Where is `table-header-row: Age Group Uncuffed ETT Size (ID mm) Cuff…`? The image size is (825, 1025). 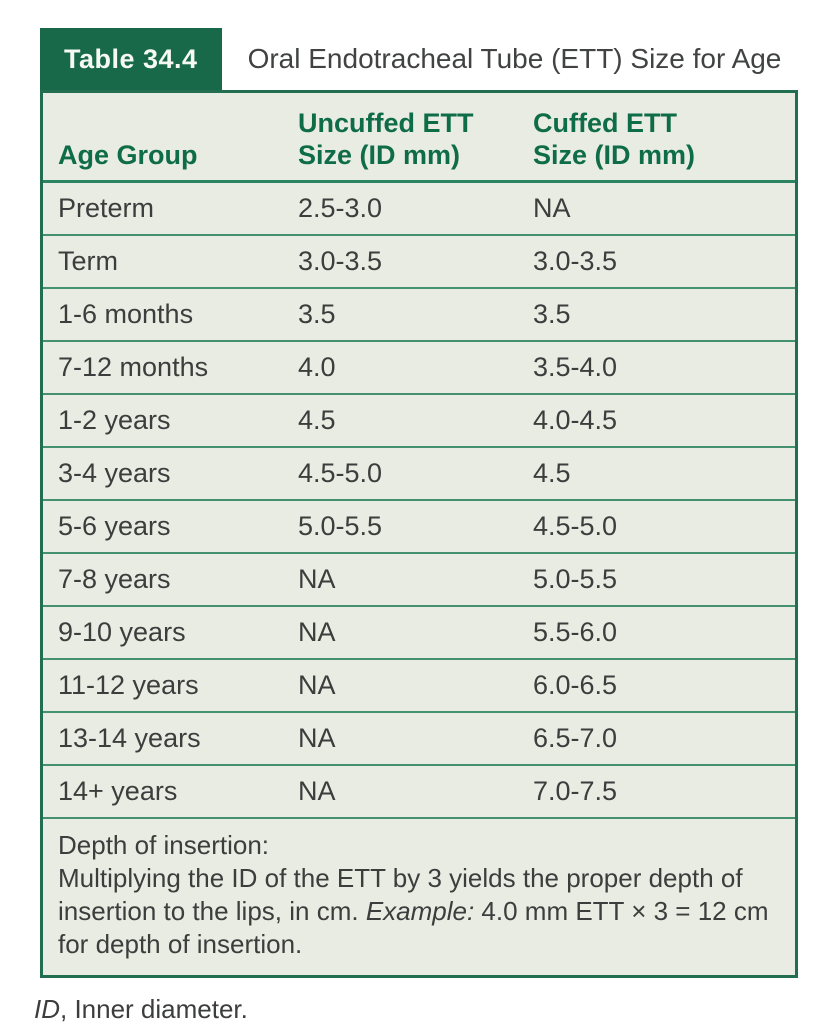 table-header-row: Age Group Uncuffed ETT Size (ID mm) Cuff… is located at coordinates (419, 138).